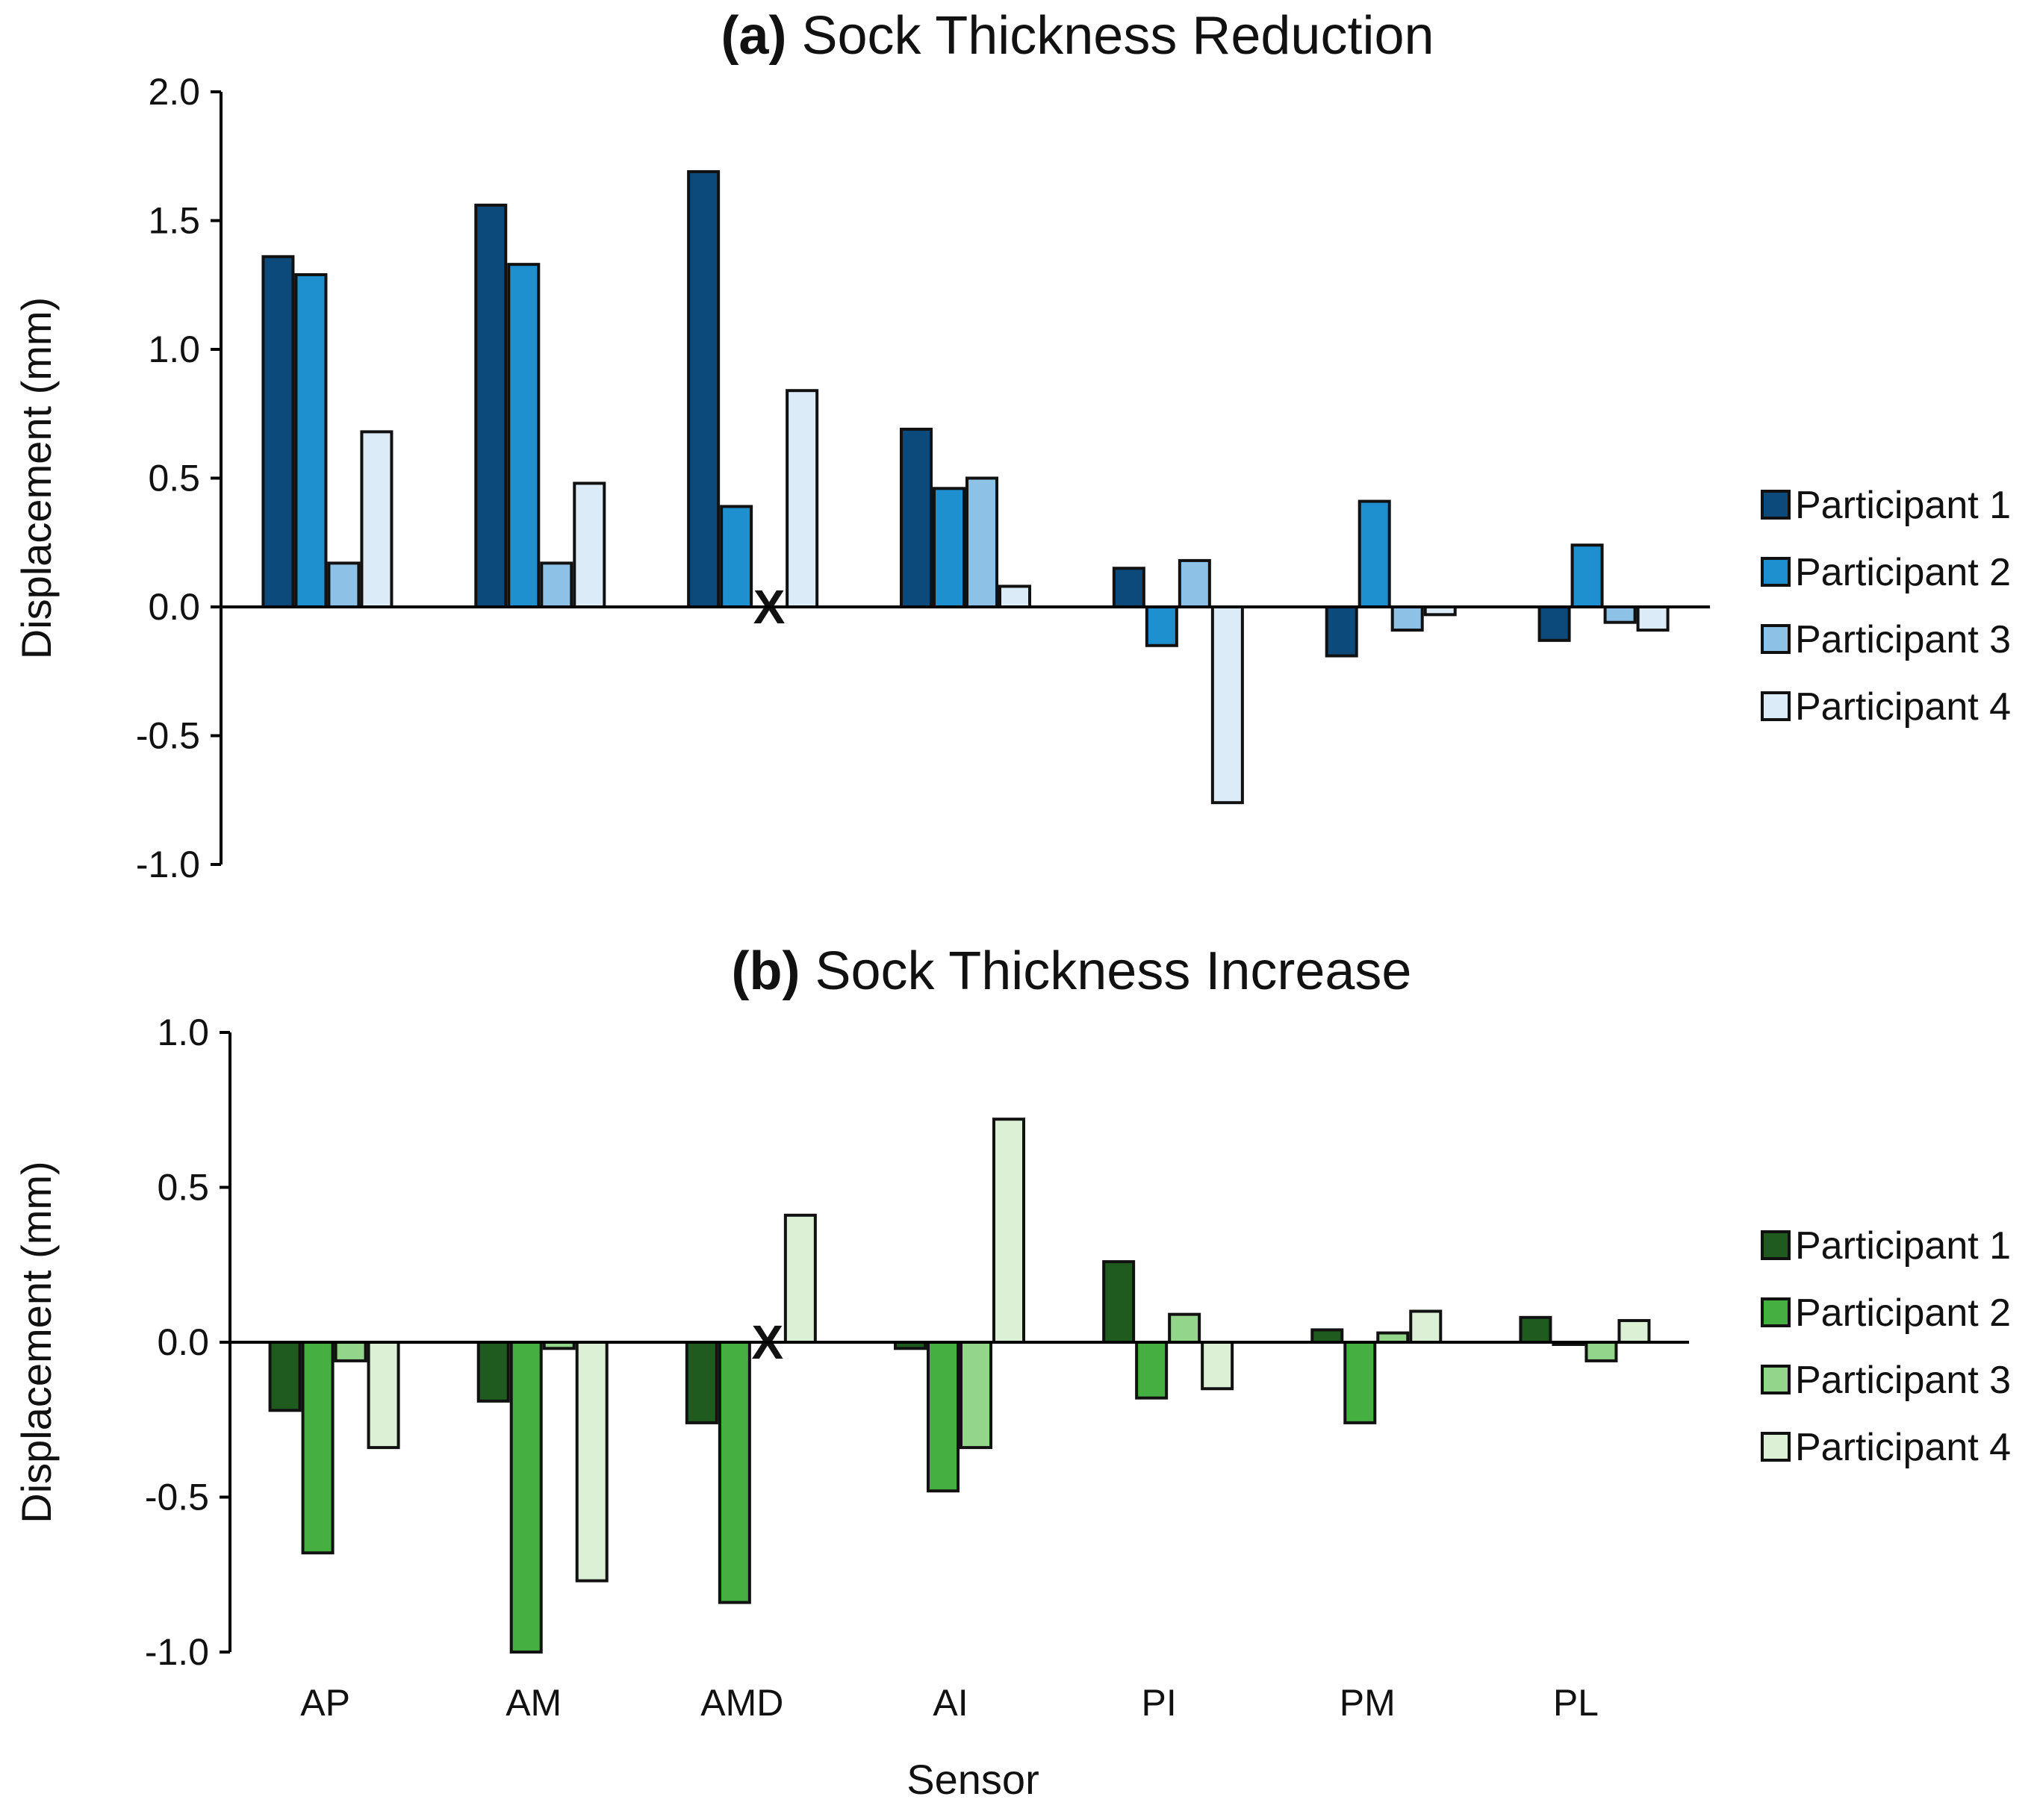 The width and height of the screenshot is (2037, 1820). What do you see at coordinates (1587, 576) in the screenshot?
I see `bar-pl-p2` at bounding box center [1587, 576].